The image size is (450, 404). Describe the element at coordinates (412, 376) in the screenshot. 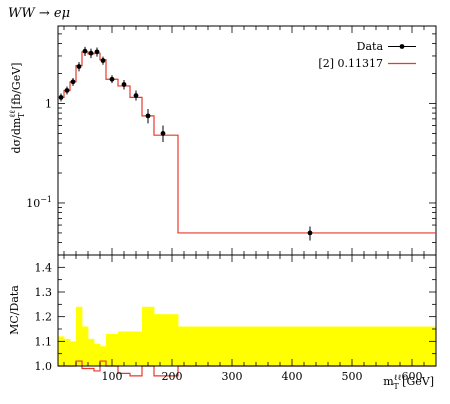

I see `x-tick-label: 600` at that location.